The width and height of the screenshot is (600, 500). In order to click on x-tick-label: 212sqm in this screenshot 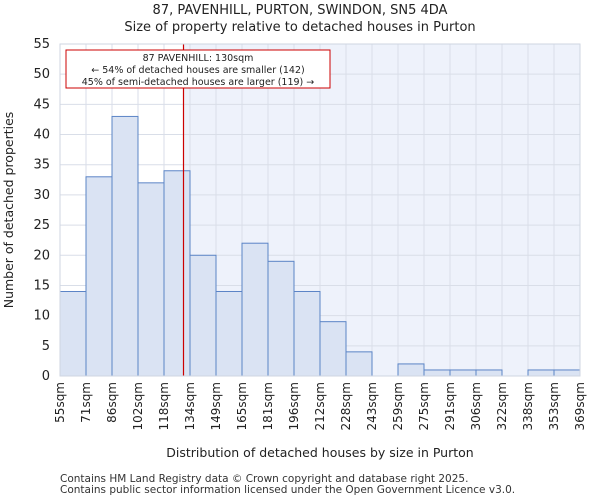, I will do `click(320, 406)`.